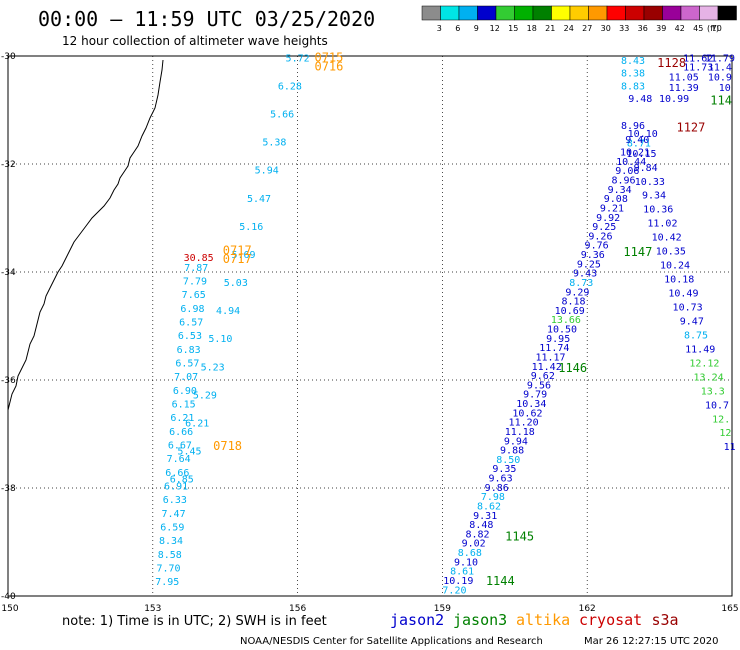 Image resolution: width=740 pixels, height=650 pixels. I want to click on swh-value: 9.92, so click(608, 218).